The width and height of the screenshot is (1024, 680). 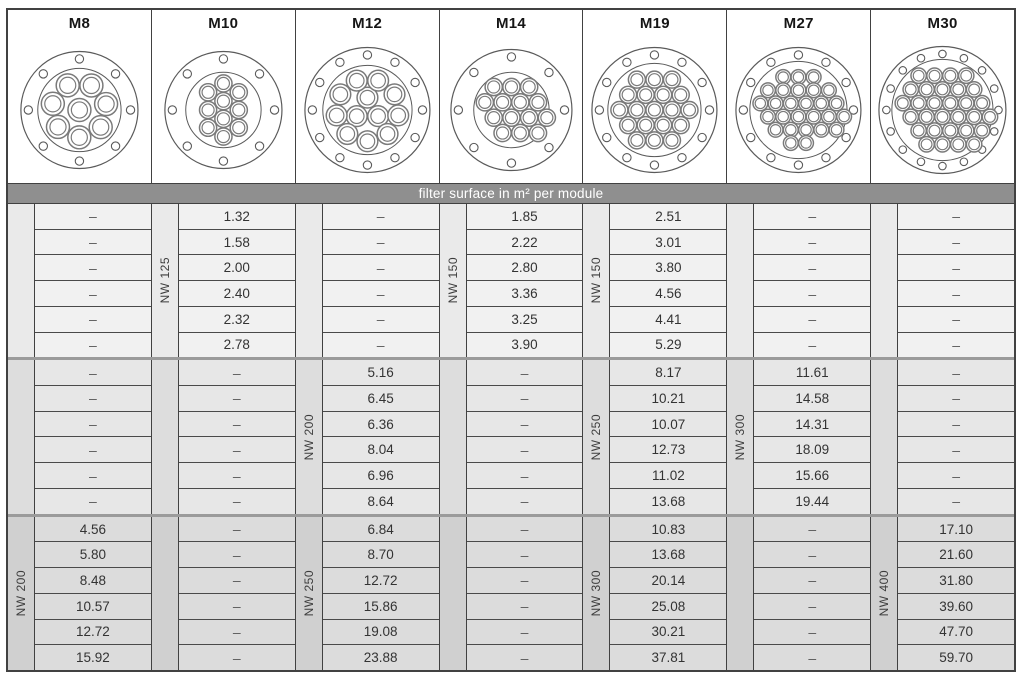 I want to click on flange-diagram-m12-icon, so click(x=367, y=110).